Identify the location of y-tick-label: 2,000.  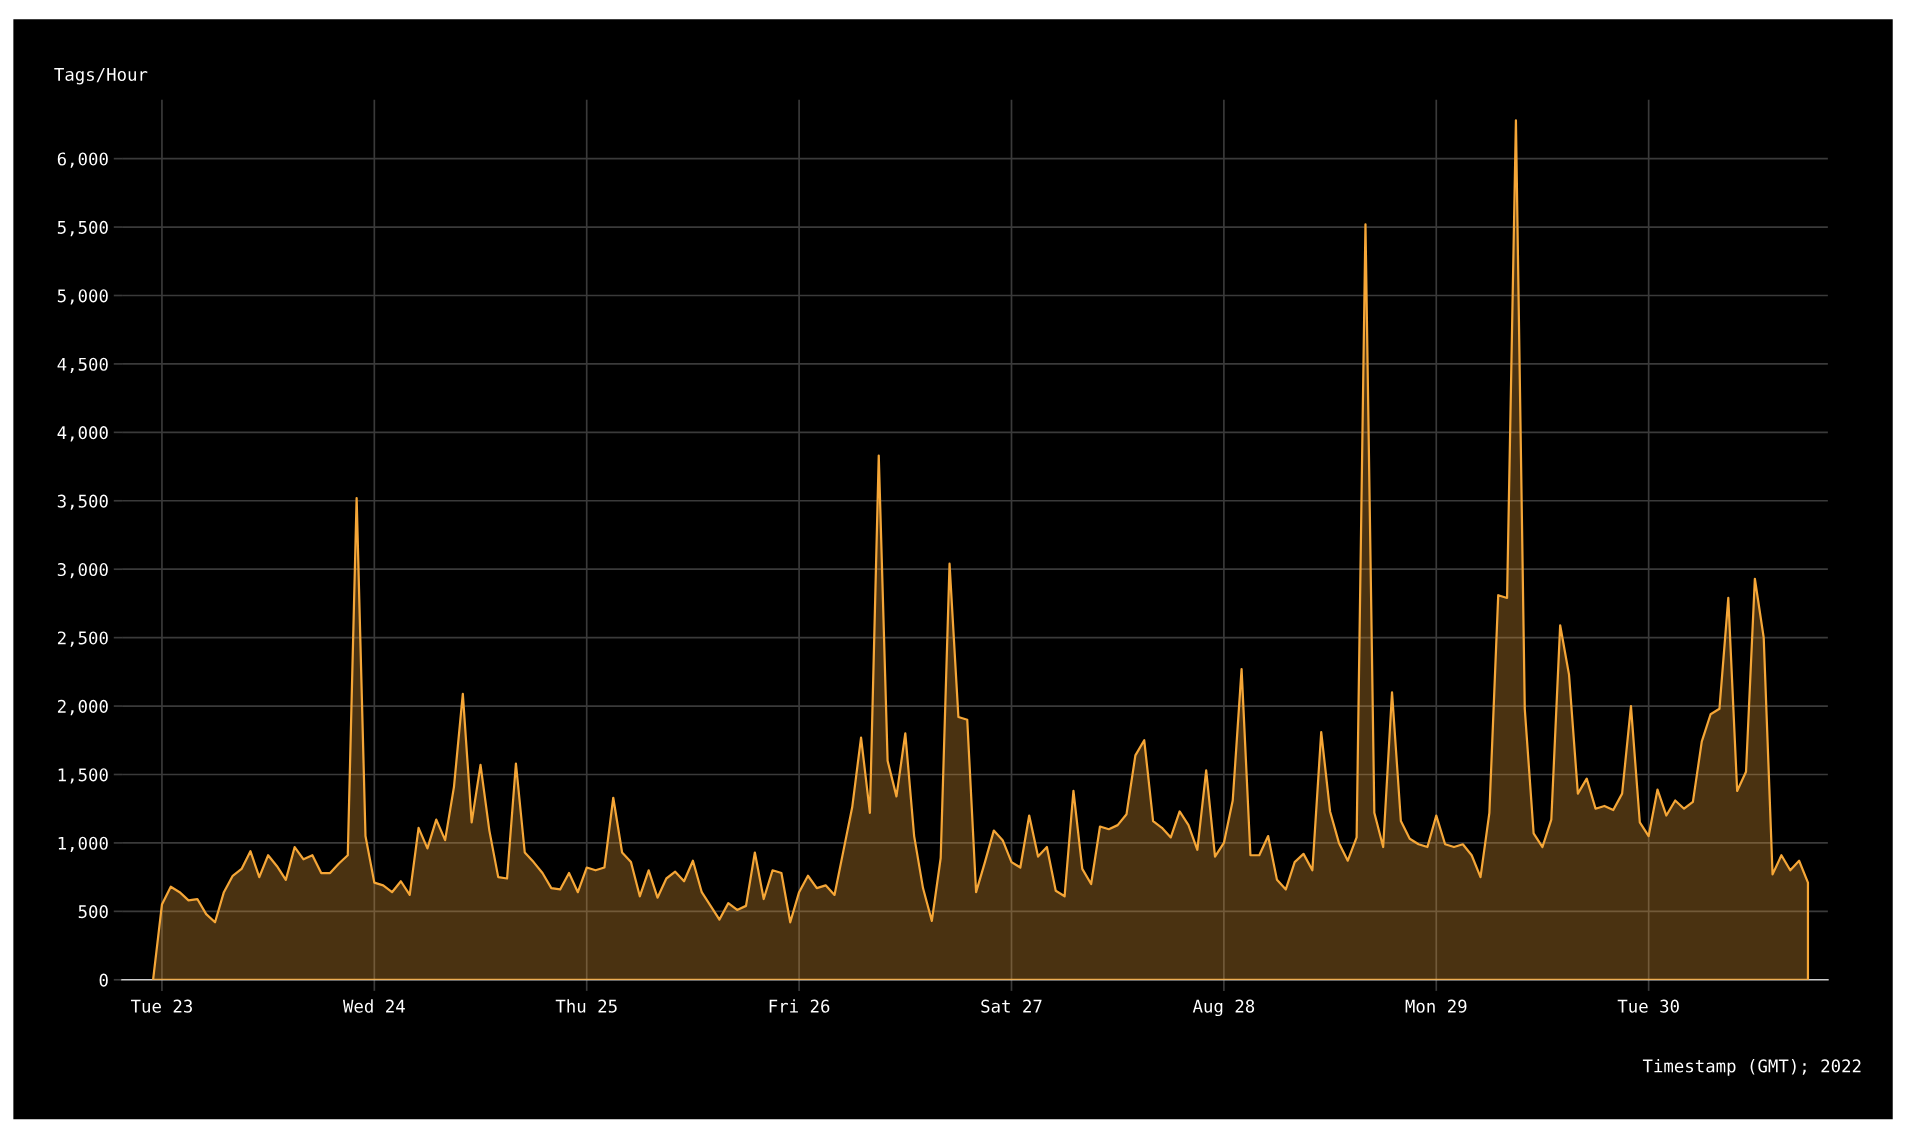
(82, 707).